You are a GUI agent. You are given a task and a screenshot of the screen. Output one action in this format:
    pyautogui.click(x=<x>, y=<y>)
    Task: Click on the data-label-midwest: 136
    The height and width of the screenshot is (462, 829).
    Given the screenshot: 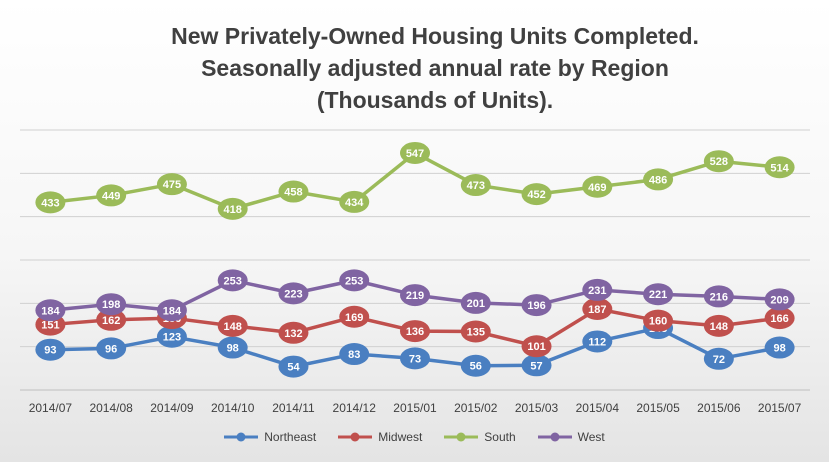 What is the action you would take?
    pyautogui.click(x=415, y=332)
    